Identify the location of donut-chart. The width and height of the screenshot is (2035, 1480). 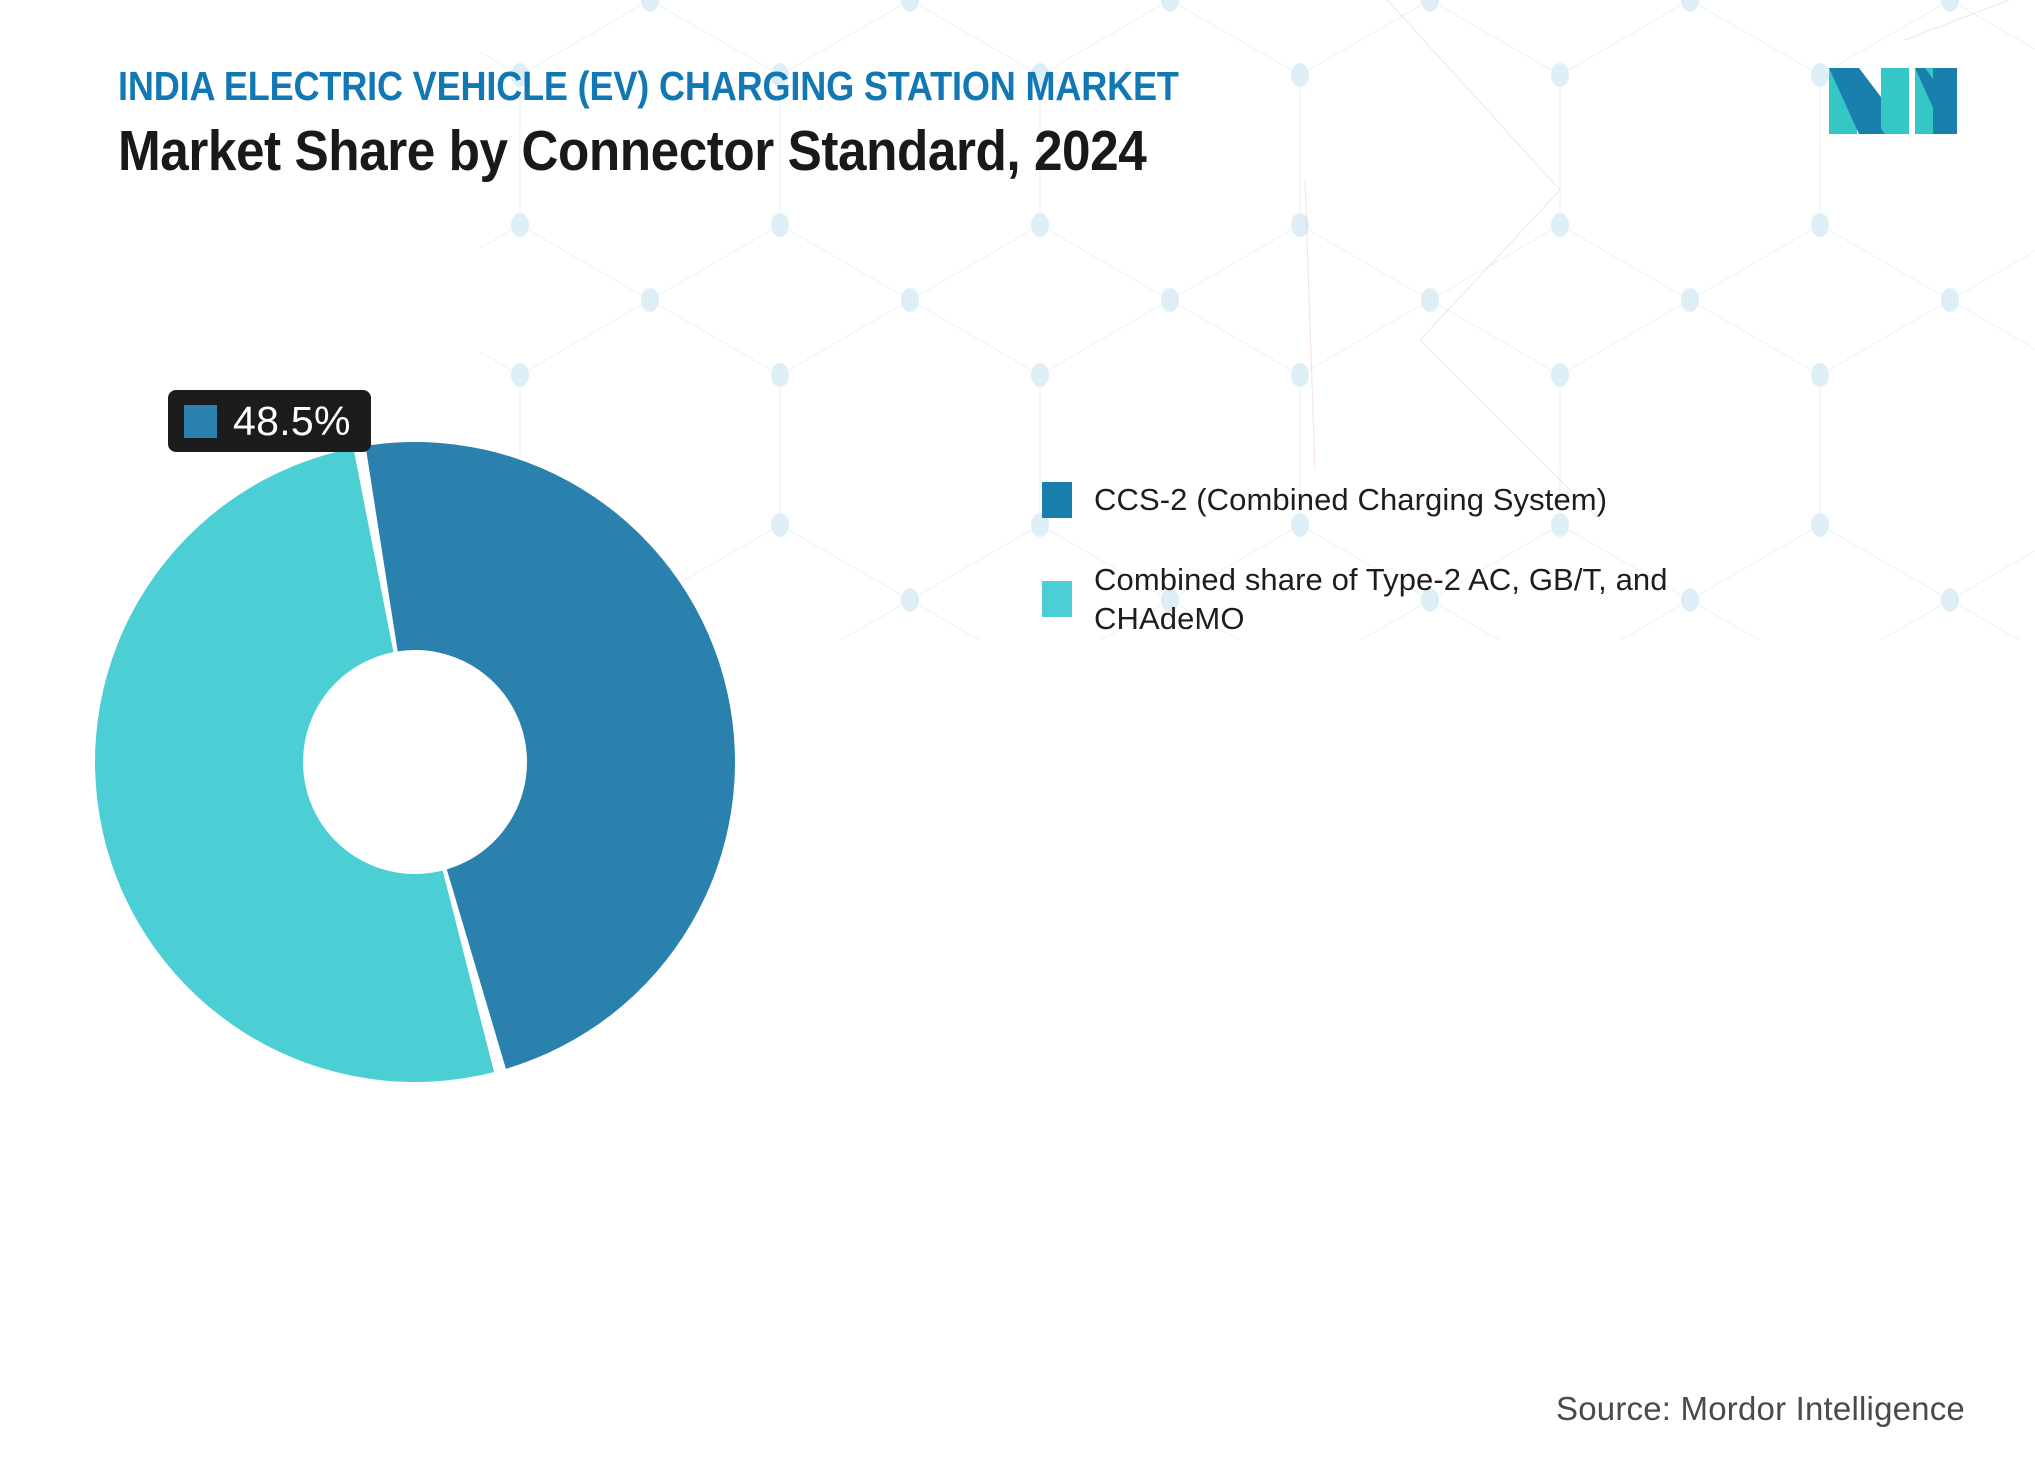
(415, 762).